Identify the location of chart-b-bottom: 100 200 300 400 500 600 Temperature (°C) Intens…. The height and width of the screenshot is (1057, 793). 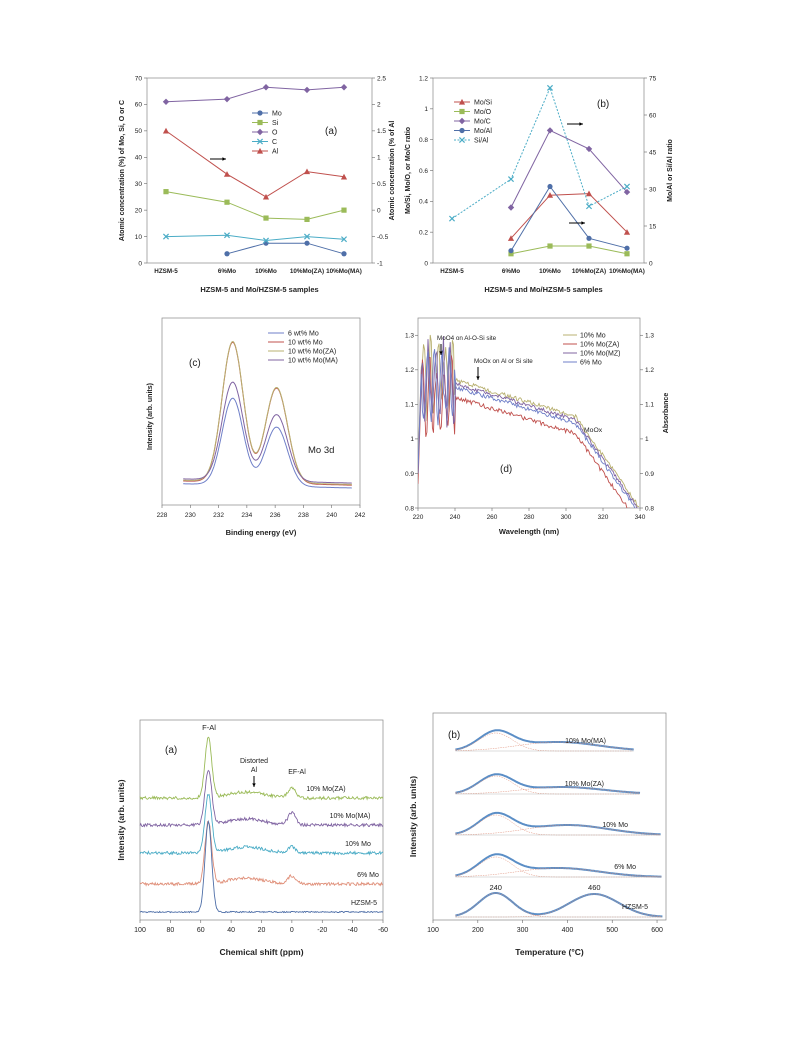
(537, 834).